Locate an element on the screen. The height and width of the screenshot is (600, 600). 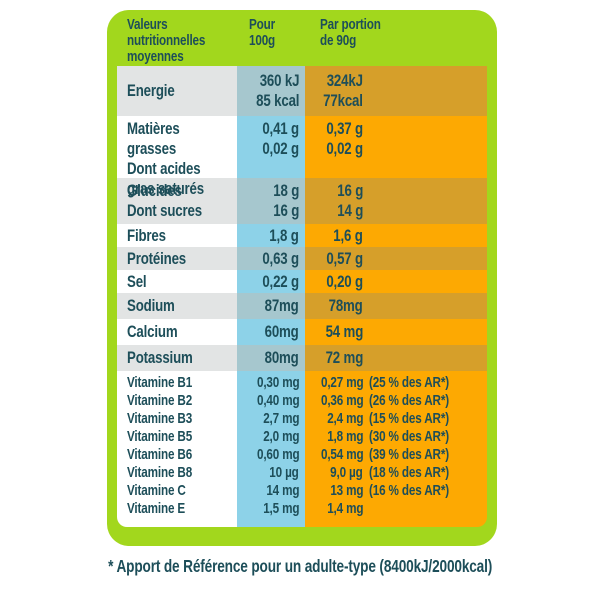
portion-value: 78mg is located at coordinates (396, 306).